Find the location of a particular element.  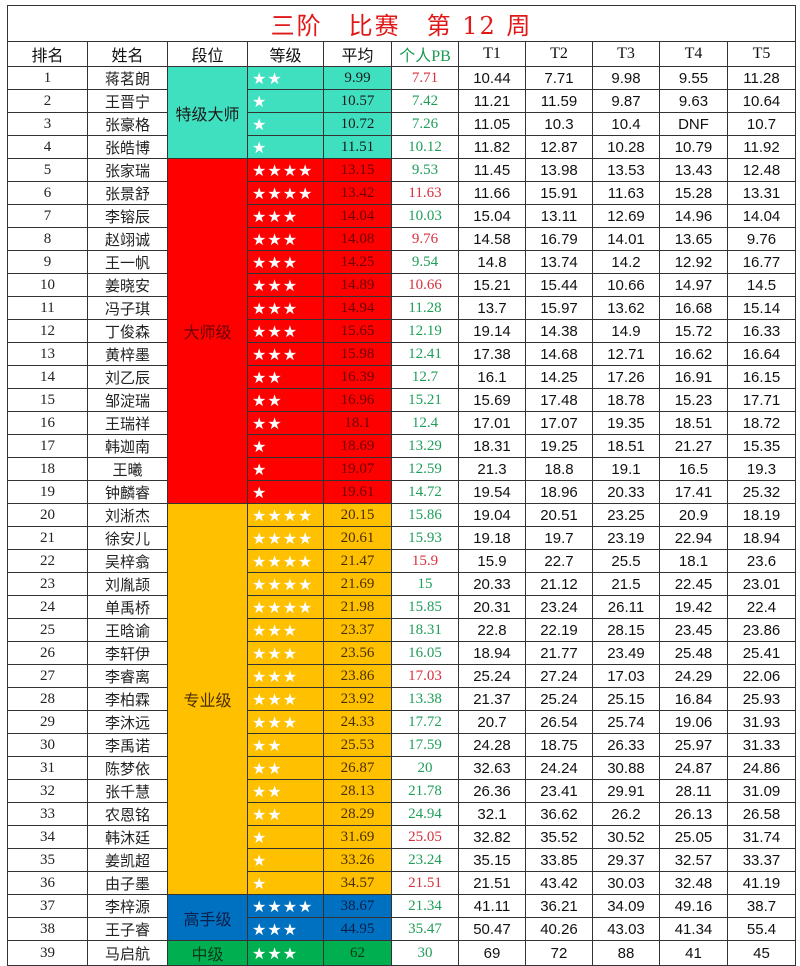

pb-cell: 14.72 is located at coordinates (425, 492).